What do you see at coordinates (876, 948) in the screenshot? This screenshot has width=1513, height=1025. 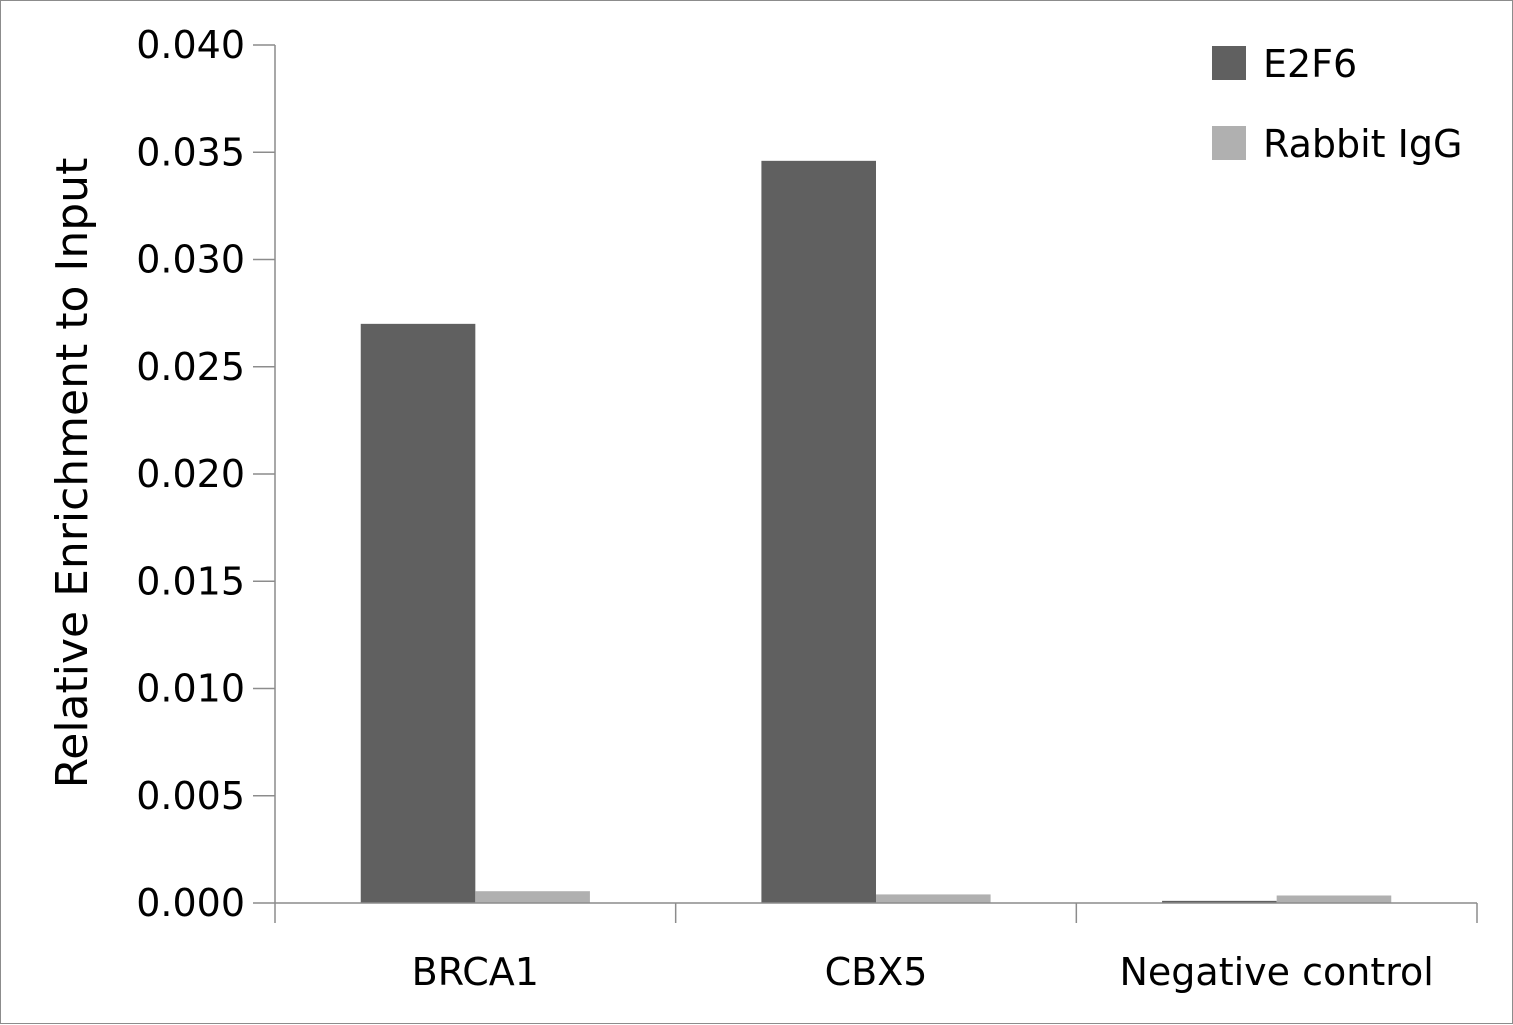 I see `x-axis: BRCA1 CBX5 Negative control` at bounding box center [876, 948].